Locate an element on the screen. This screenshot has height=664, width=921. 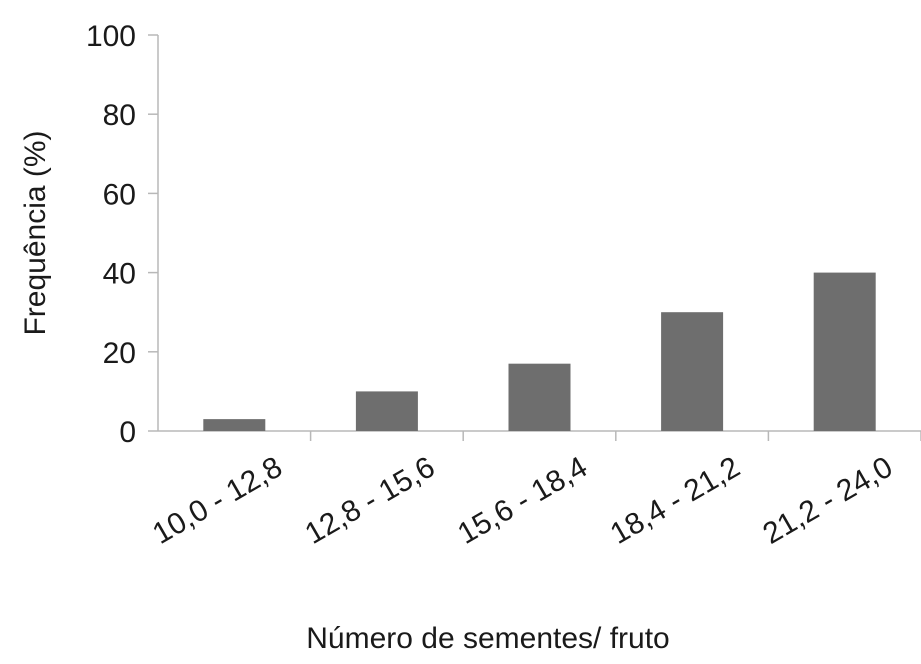
y-tick-label: 40 is located at coordinates (119, 274).